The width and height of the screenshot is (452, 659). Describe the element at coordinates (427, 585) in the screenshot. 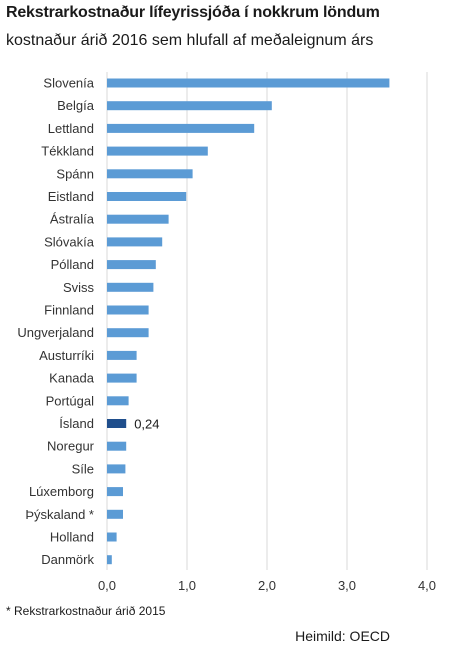

I see `x-tick-label: 4,0` at that location.